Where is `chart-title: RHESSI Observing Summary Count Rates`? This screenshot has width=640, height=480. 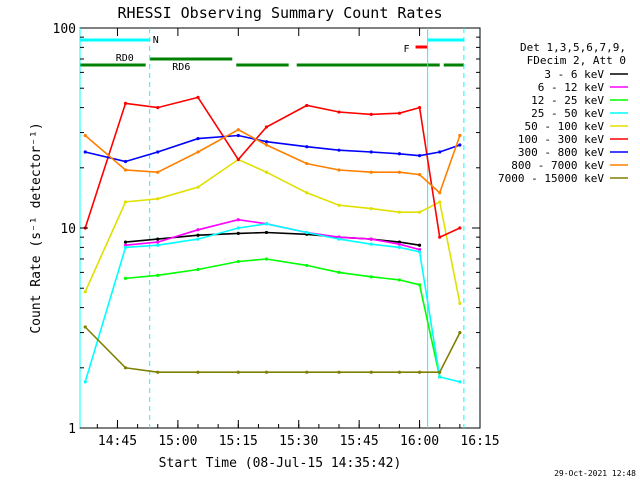
chart-title: RHESSI Observing Summary Count Rates is located at coordinates (279, 13).